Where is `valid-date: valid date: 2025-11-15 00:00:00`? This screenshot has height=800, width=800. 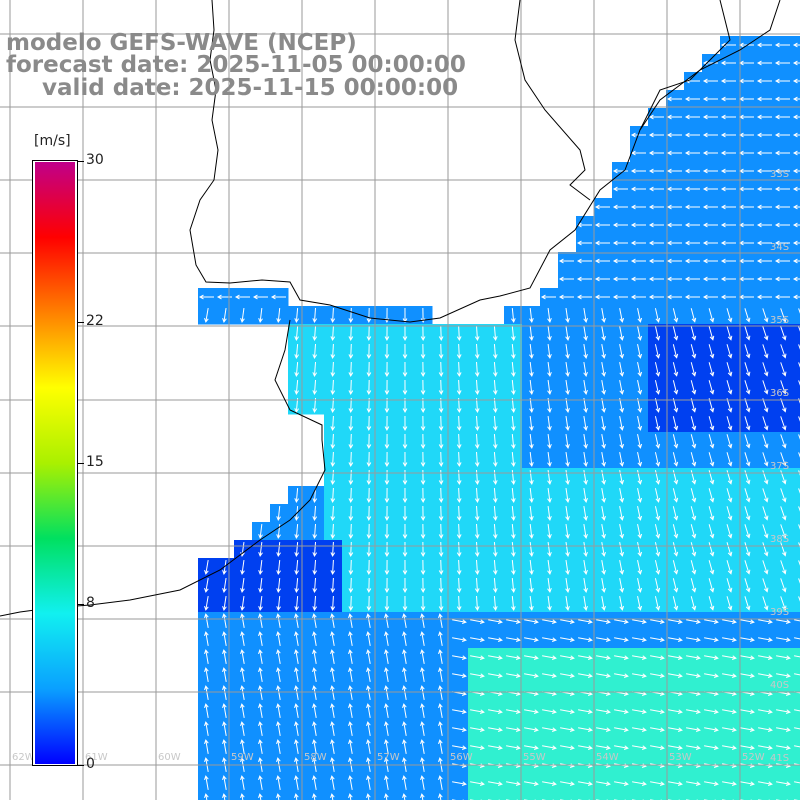
valid-date: valid date: 2025-11-15 00:00:00 is located at coordinates (250, 88).